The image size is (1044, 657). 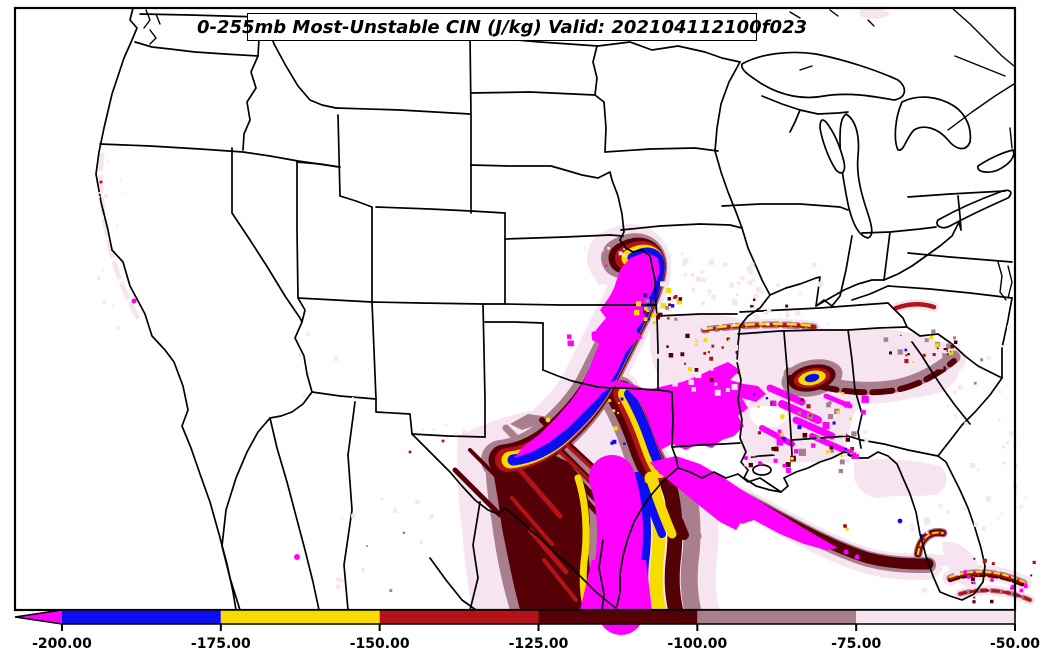 I want to click on parallel-42n, so click(x=220, y=155).